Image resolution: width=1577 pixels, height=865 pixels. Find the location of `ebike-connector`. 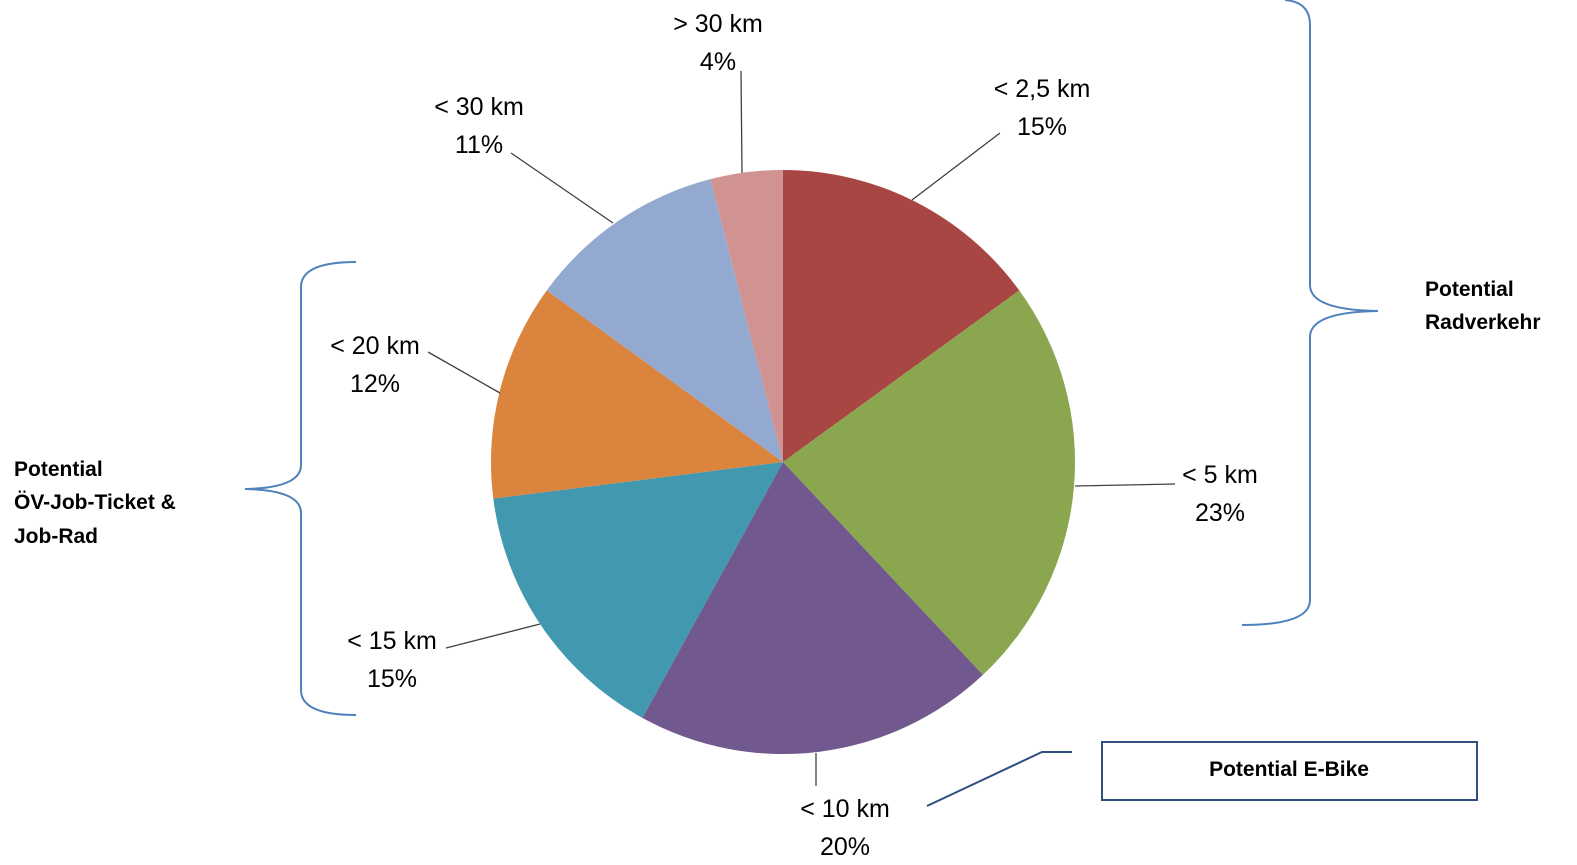

ebike-connector is located at coordinates (999, 779).